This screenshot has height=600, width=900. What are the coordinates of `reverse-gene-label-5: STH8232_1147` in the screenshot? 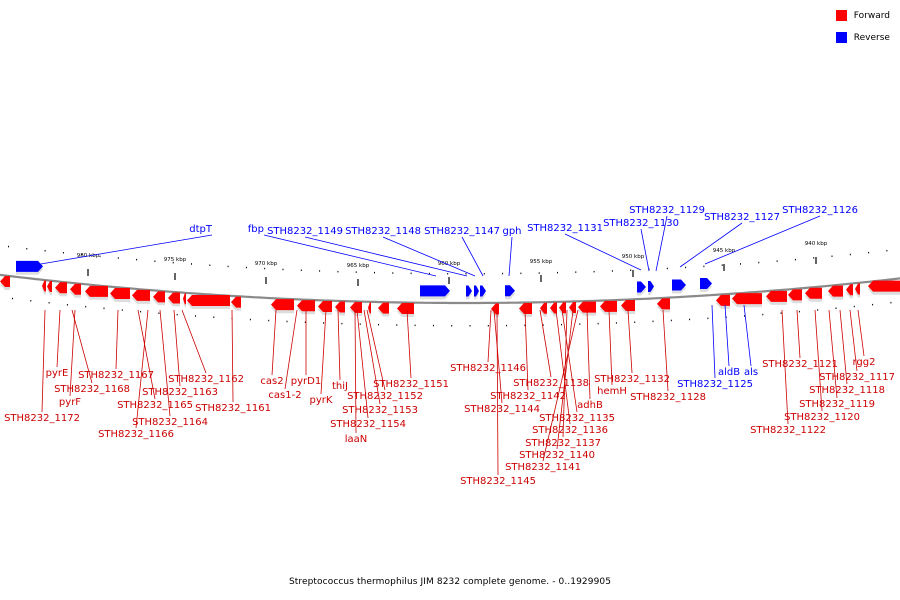 It's located at (462, 231).